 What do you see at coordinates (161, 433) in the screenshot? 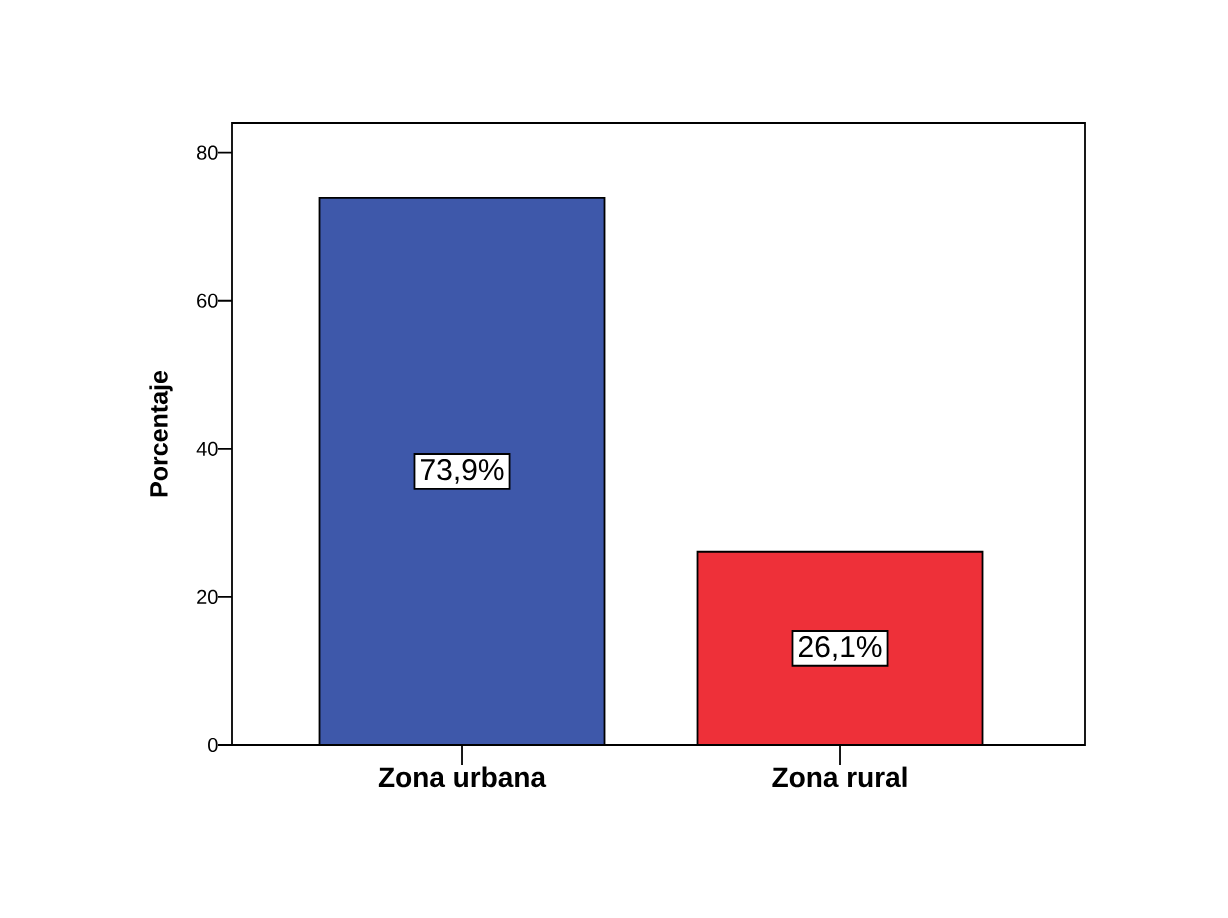
I see `y-axis-title: Porcentaje` at bounding box center [161, 433].